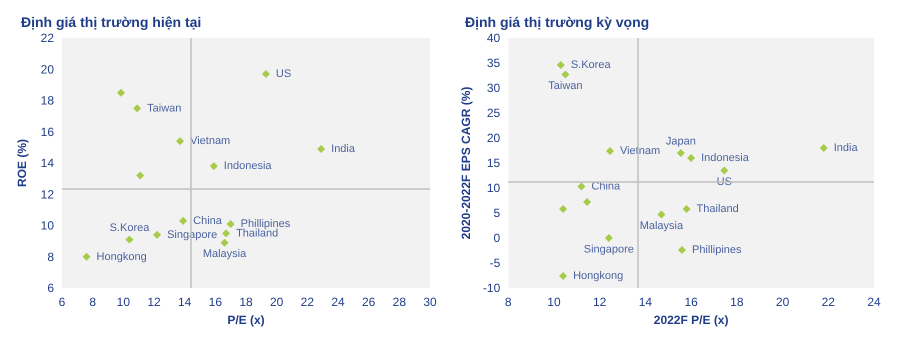 The height and width of the screenshot is (342, 899). What do you see at coordinates (495, 263) in the screenshot?
I see `y-tick-label: -5` at bounding box center [495, 263].